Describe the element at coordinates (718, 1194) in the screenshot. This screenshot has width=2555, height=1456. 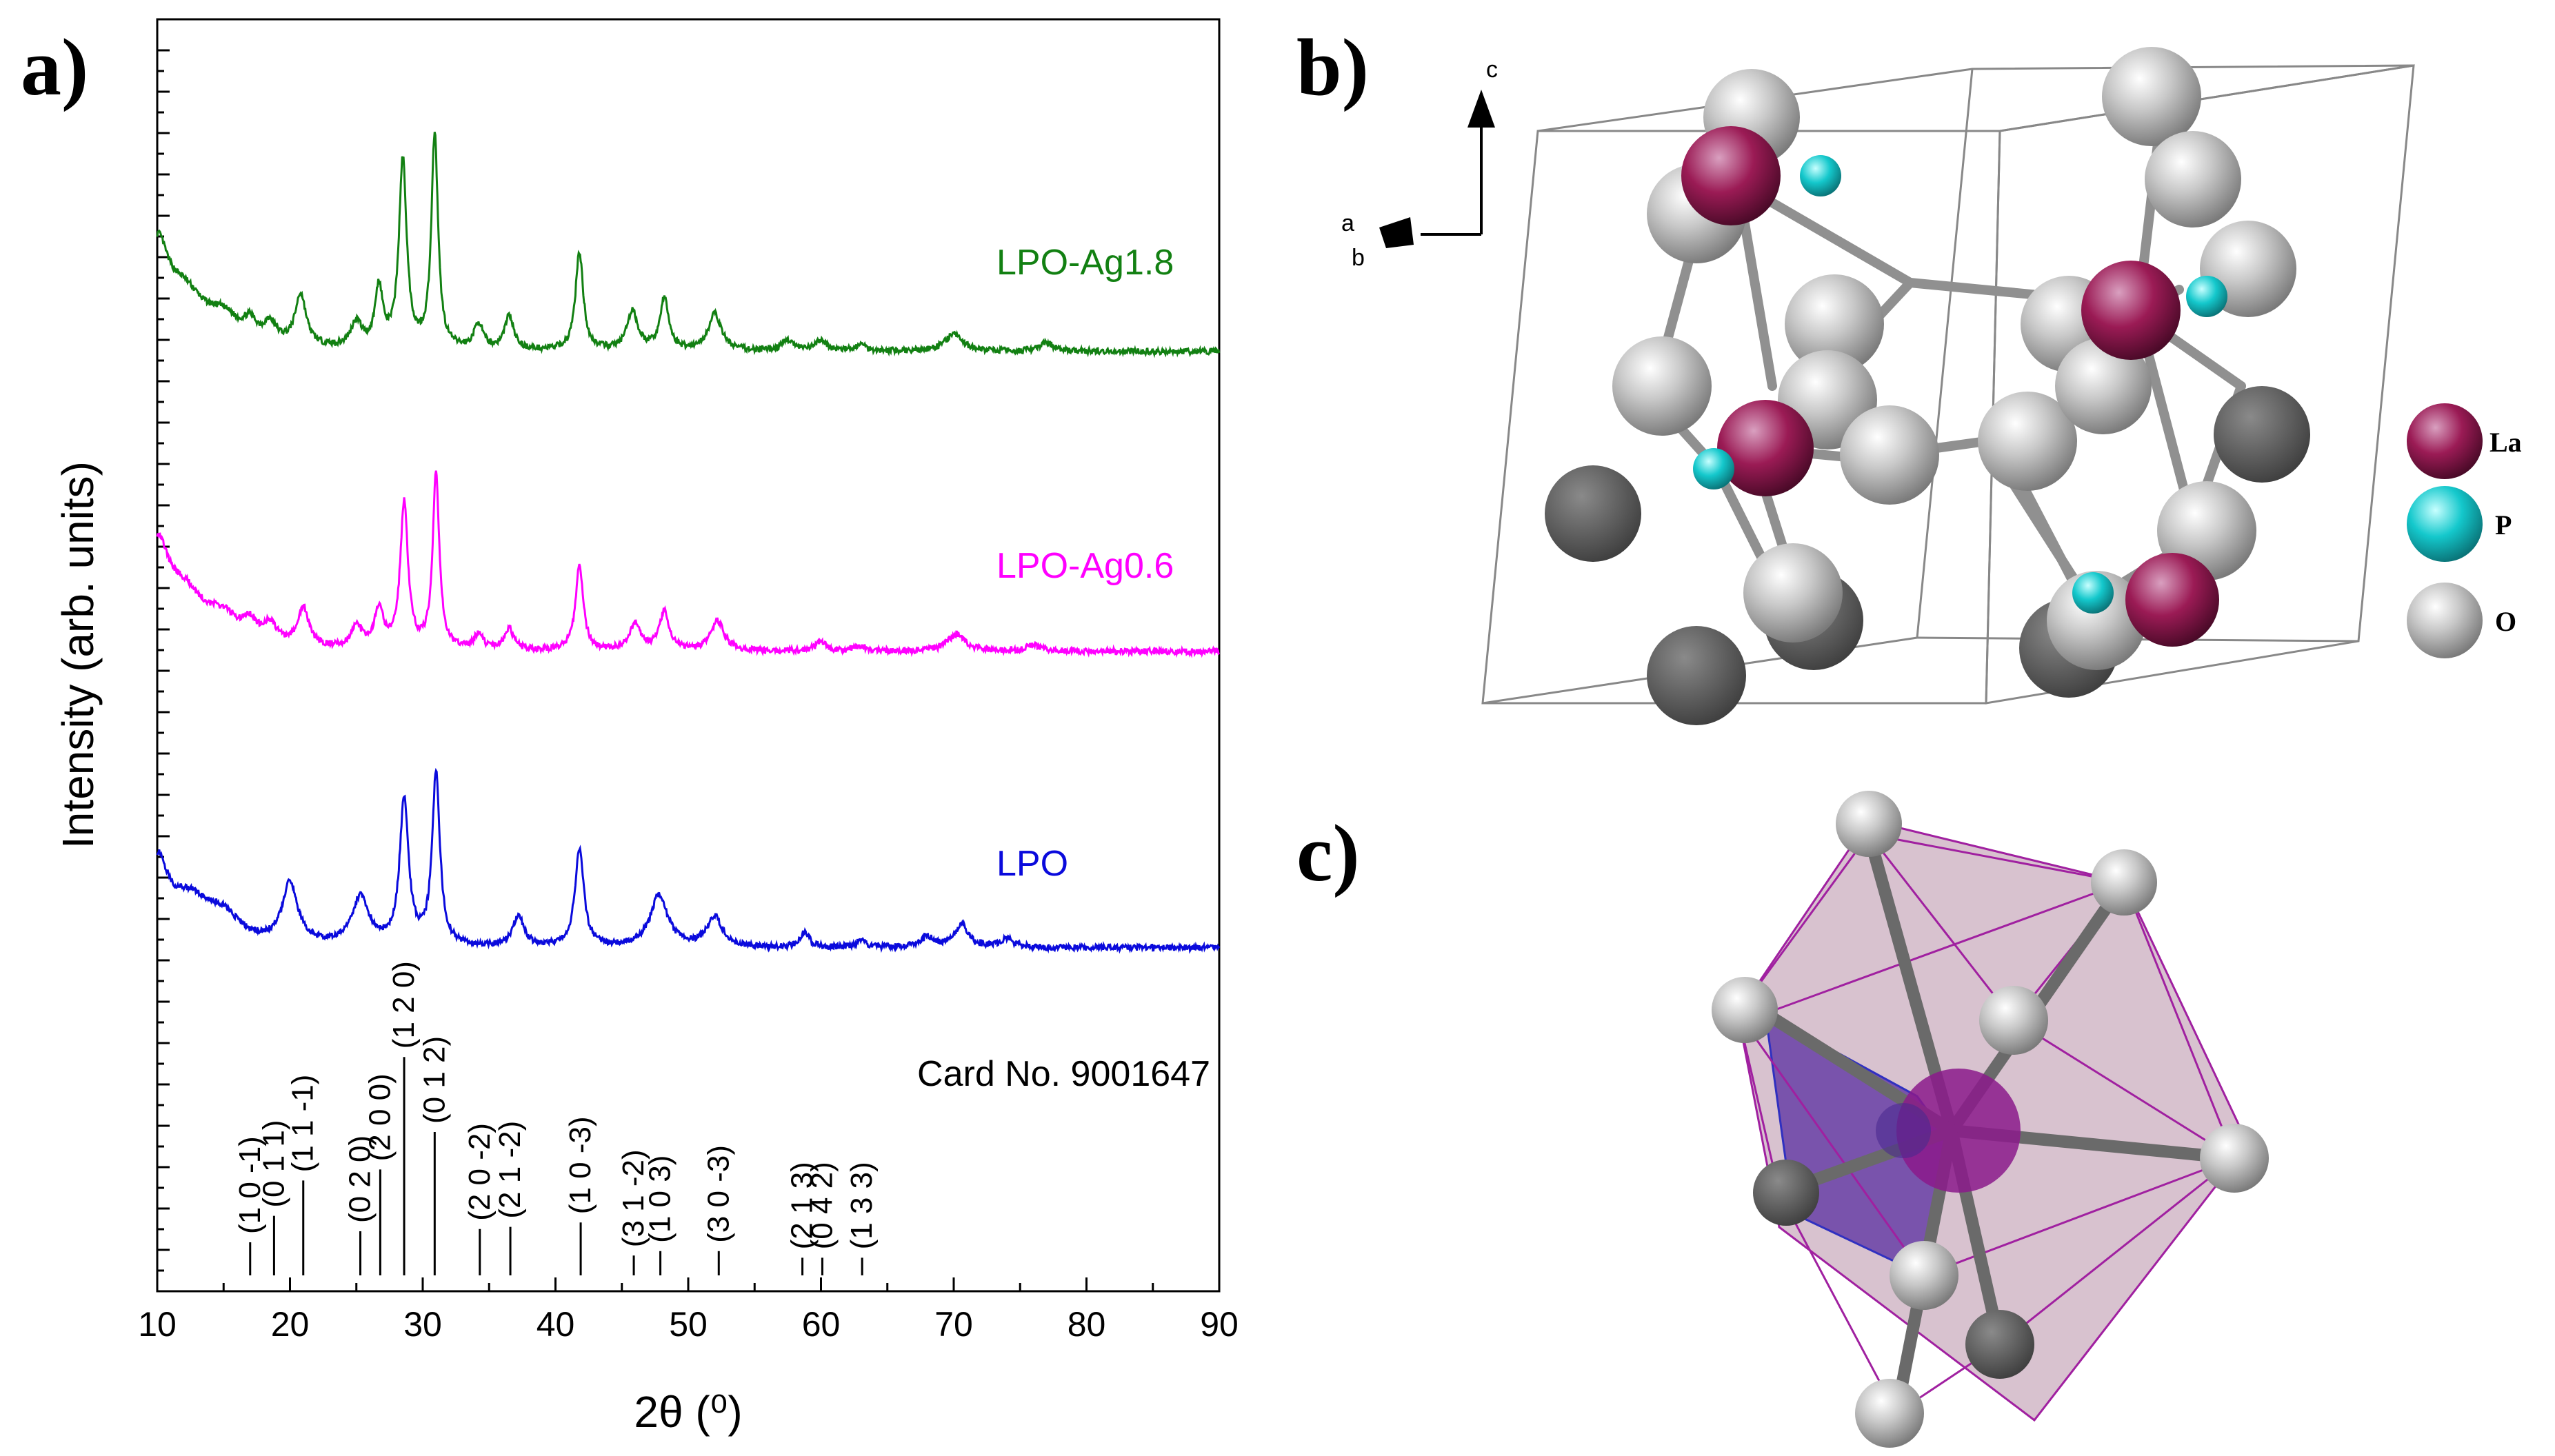
I see `hkl-label: (3 0 -3)` at that location.